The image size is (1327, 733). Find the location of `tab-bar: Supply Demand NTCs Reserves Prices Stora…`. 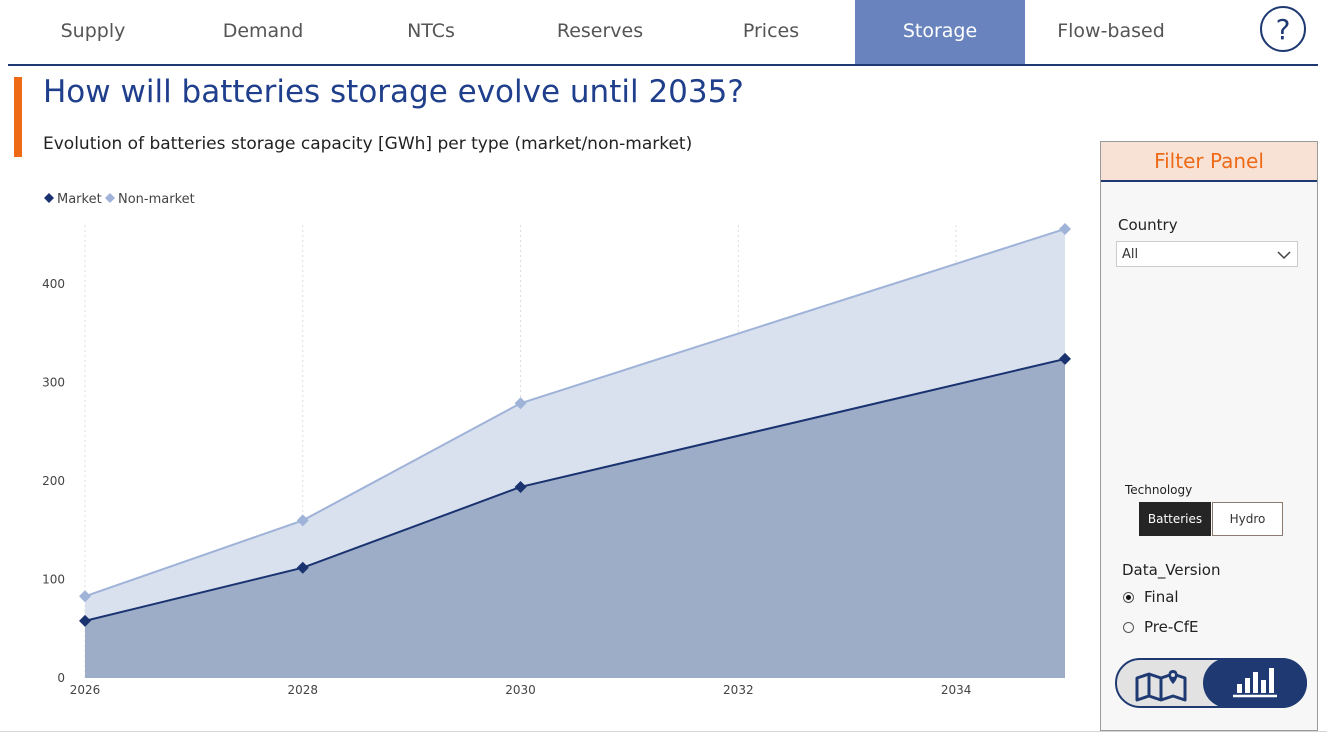

tab-bar: Supply Demand NTCs Reserves Prices Stora… is located at coordinates (663, 33).